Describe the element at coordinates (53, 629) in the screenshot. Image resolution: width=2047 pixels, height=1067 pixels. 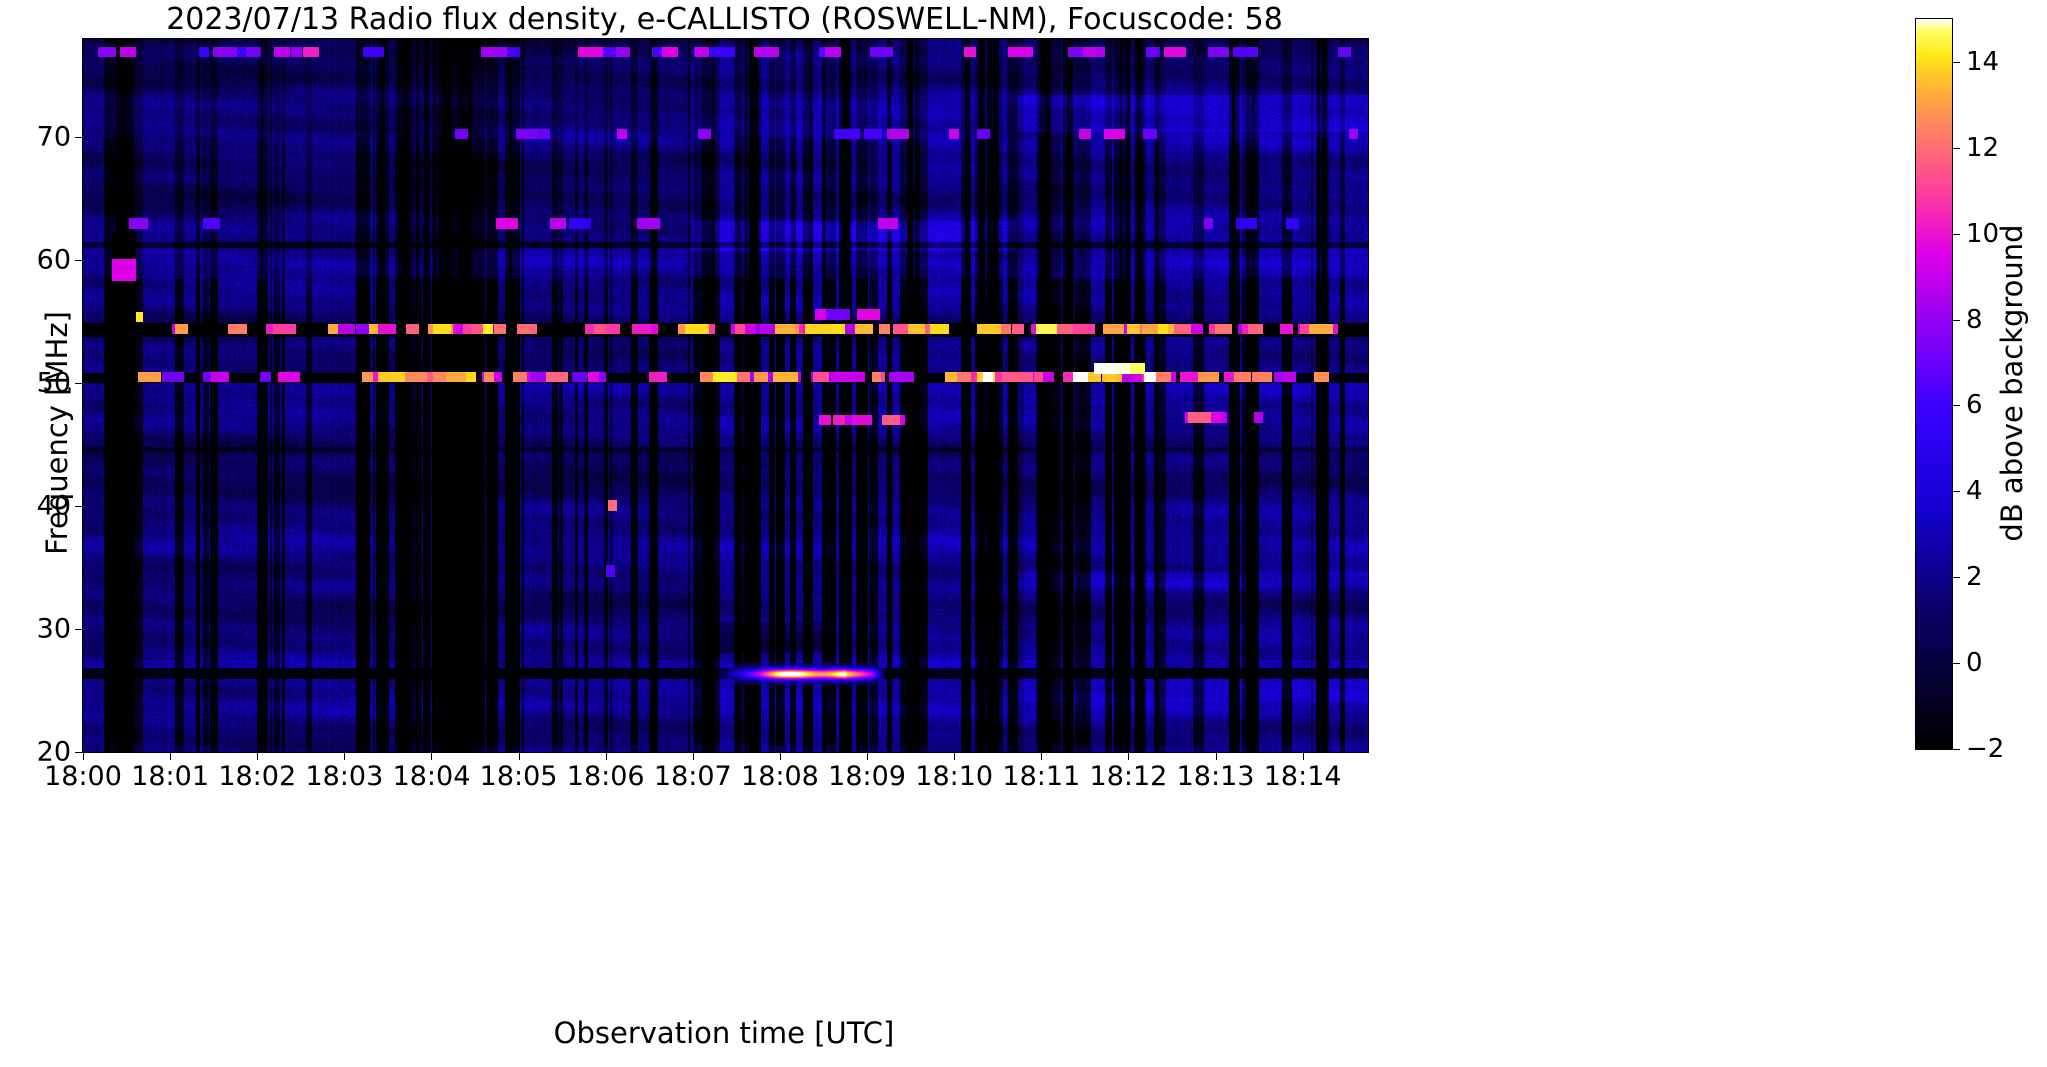
I see `y-tick-label: 30` at that location.